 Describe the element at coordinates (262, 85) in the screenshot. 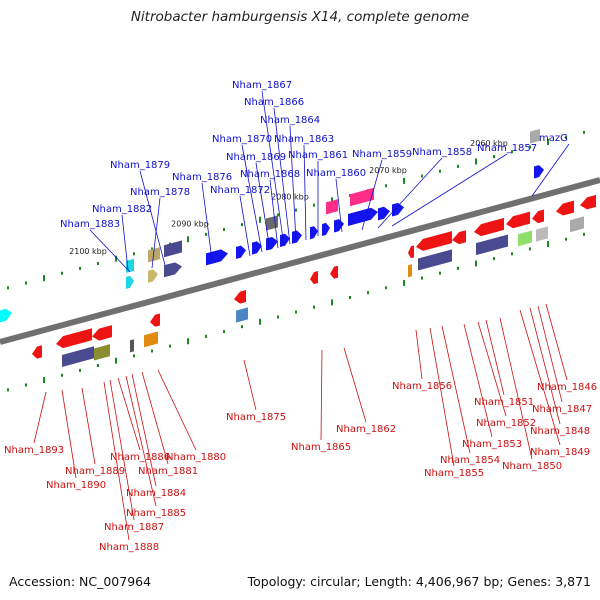

I see `forward-gene-label: Nham_1867` at that location.